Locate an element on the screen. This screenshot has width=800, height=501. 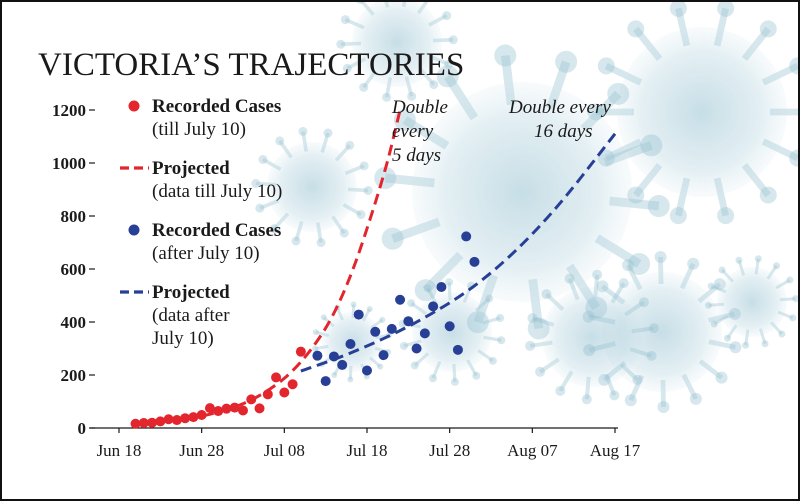
annotation-text: Double is located at coordinates (419, 107).